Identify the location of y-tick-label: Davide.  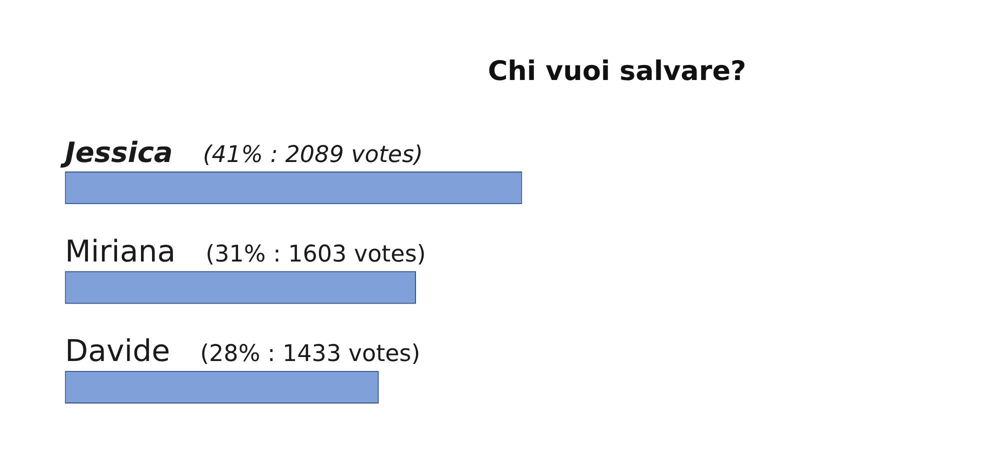
(117, 352).